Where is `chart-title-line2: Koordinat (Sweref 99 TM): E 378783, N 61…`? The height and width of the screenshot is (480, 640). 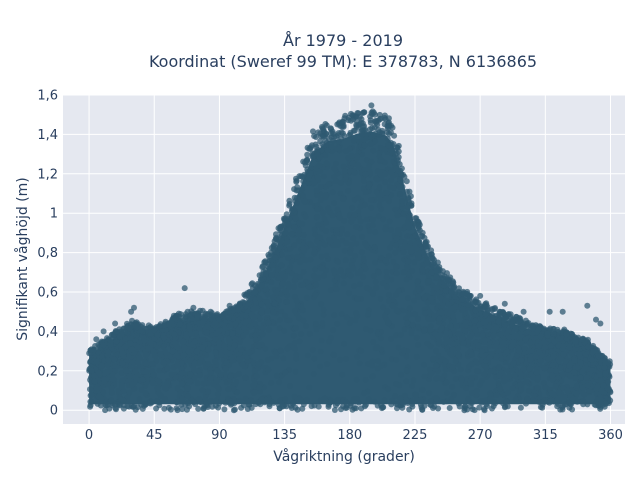 chart-title-line2: Koordinat (Sweref 99 TM): E 378783, N 61… is located at coordinates (343, 61).